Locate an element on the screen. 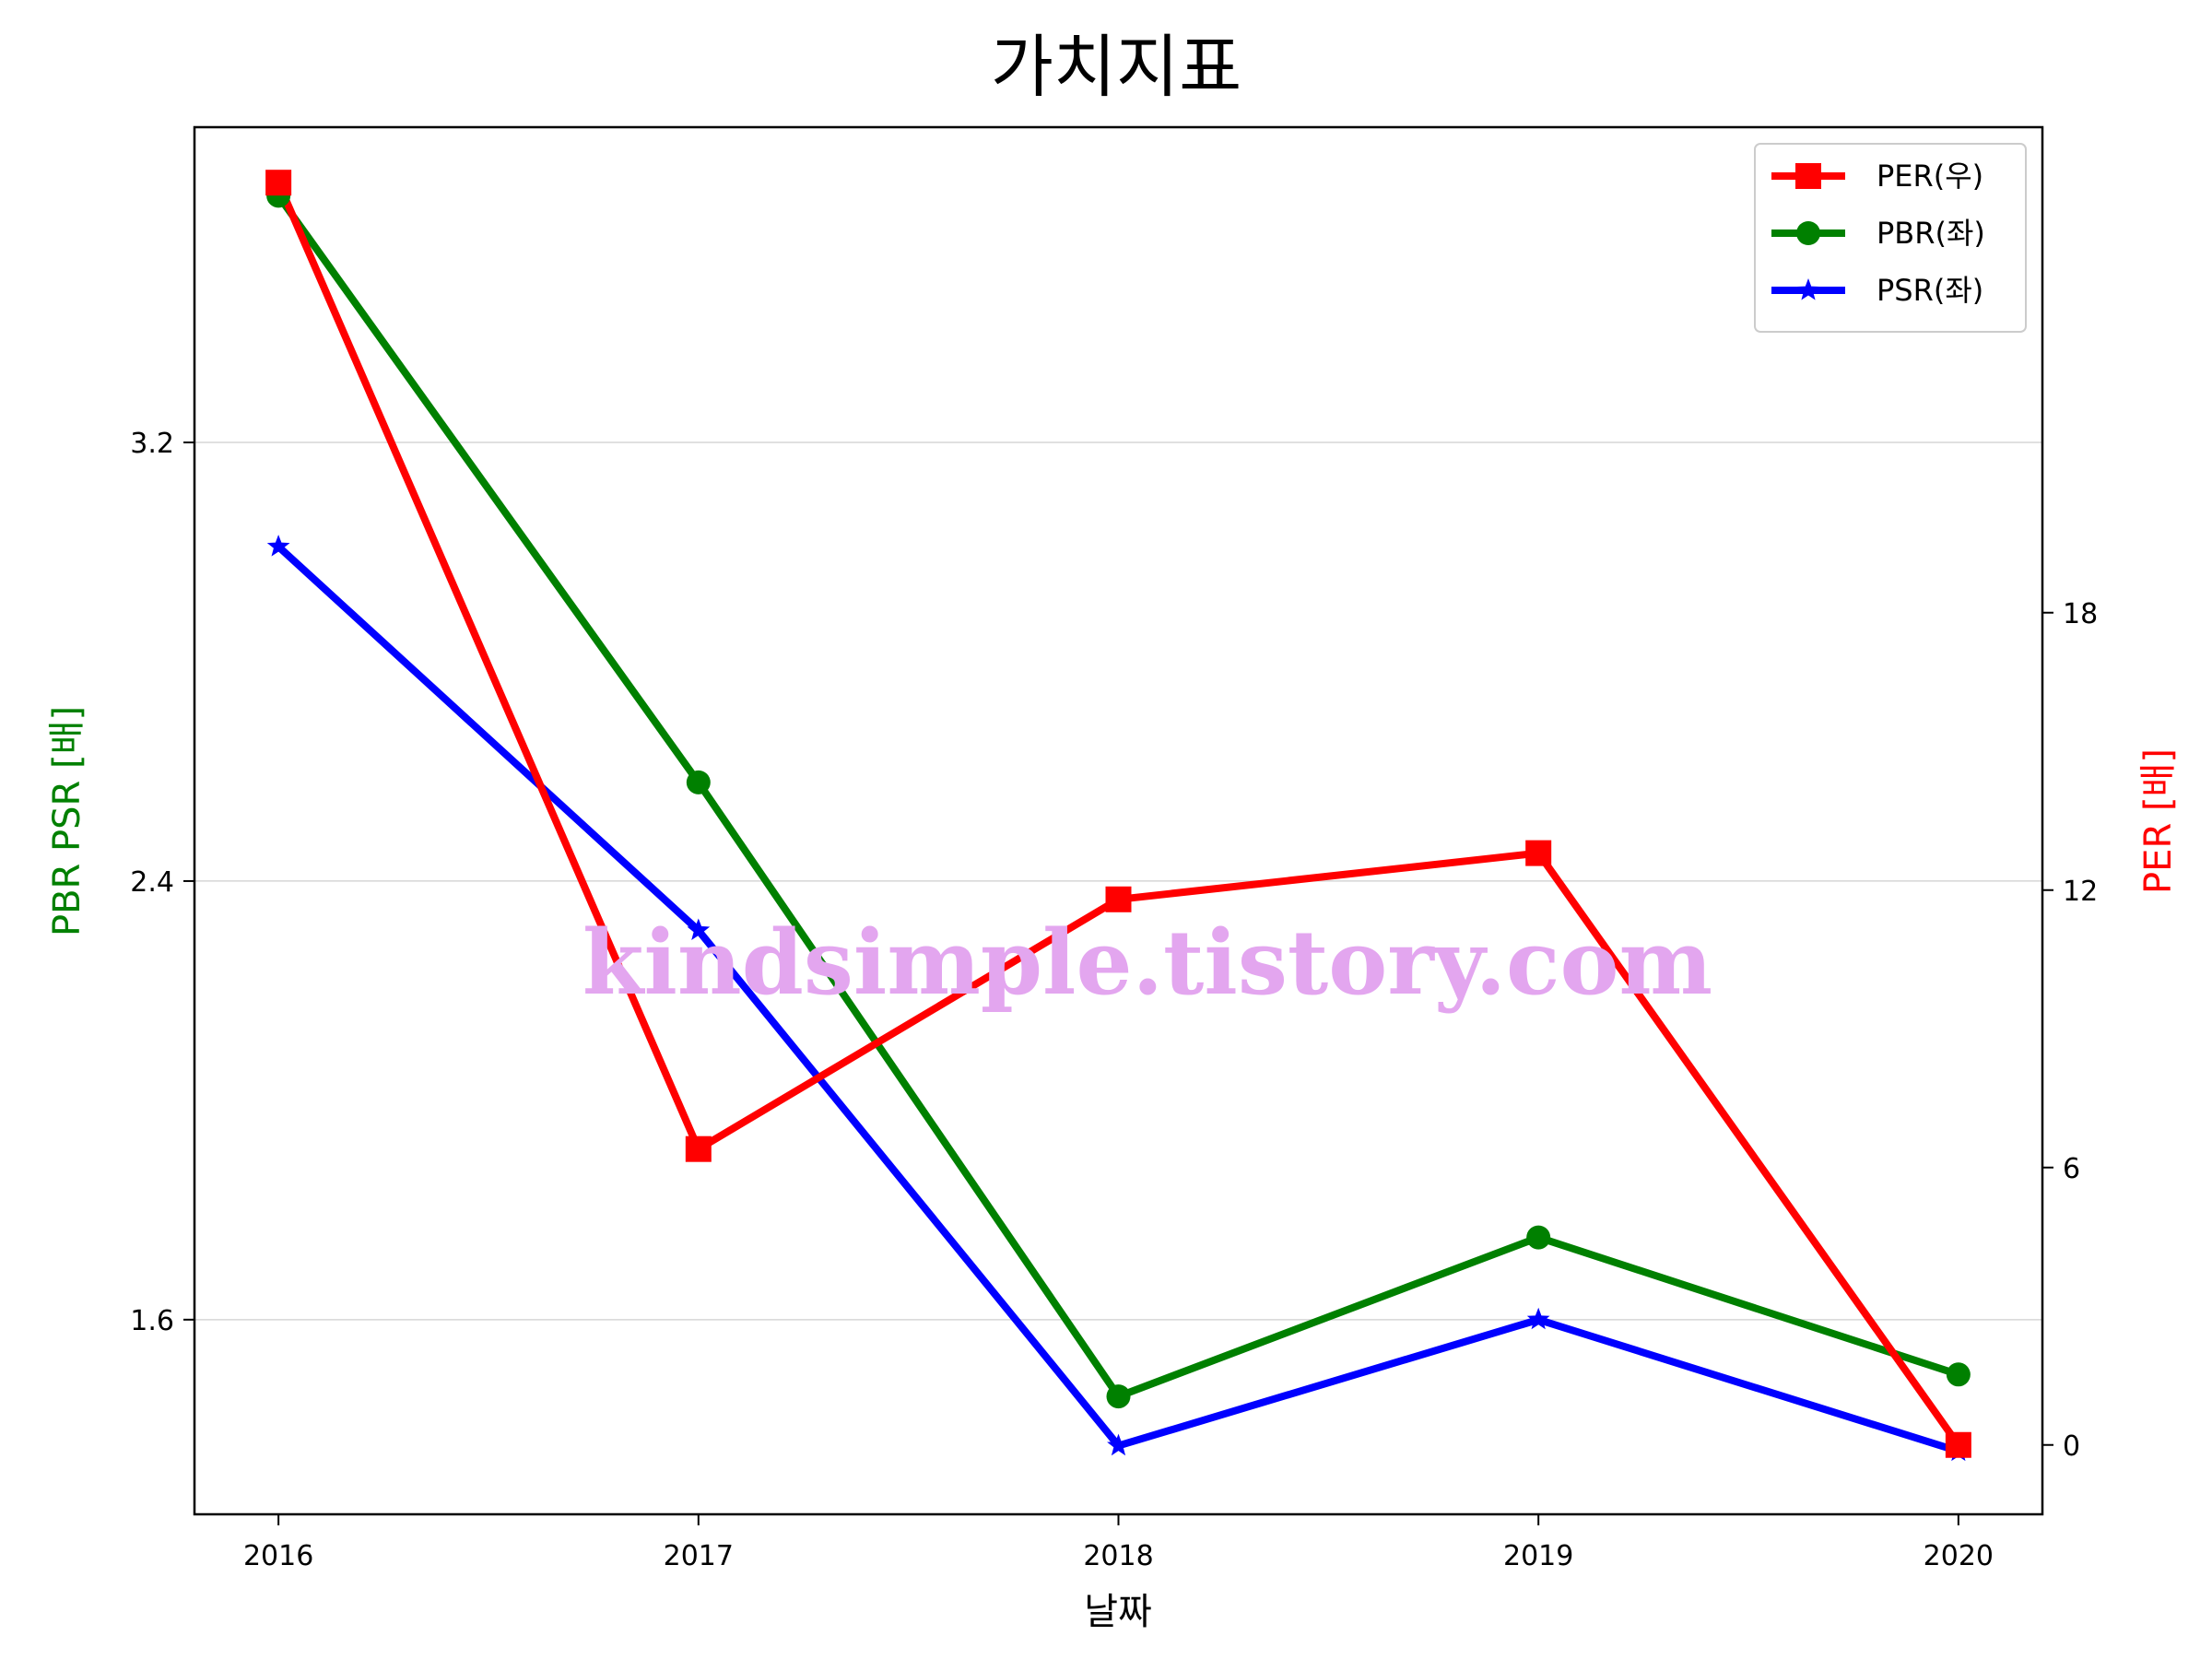 Image resolution: width=2212 pixels, height=1659 pixels. point-psr-2016 is located at coordinates (278, 546).